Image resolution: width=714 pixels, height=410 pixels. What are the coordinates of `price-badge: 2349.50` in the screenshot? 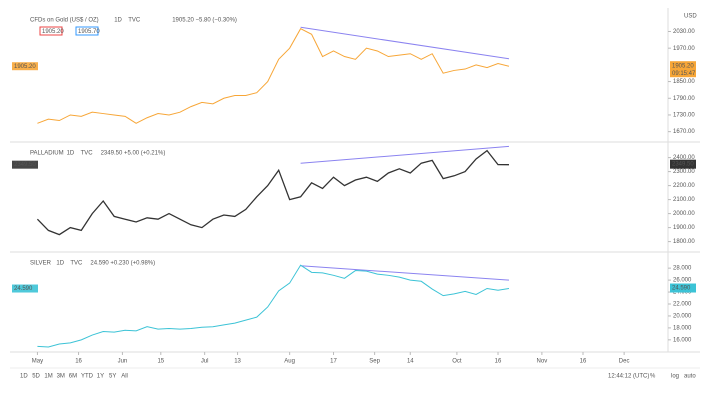 It's located at (683, 165).